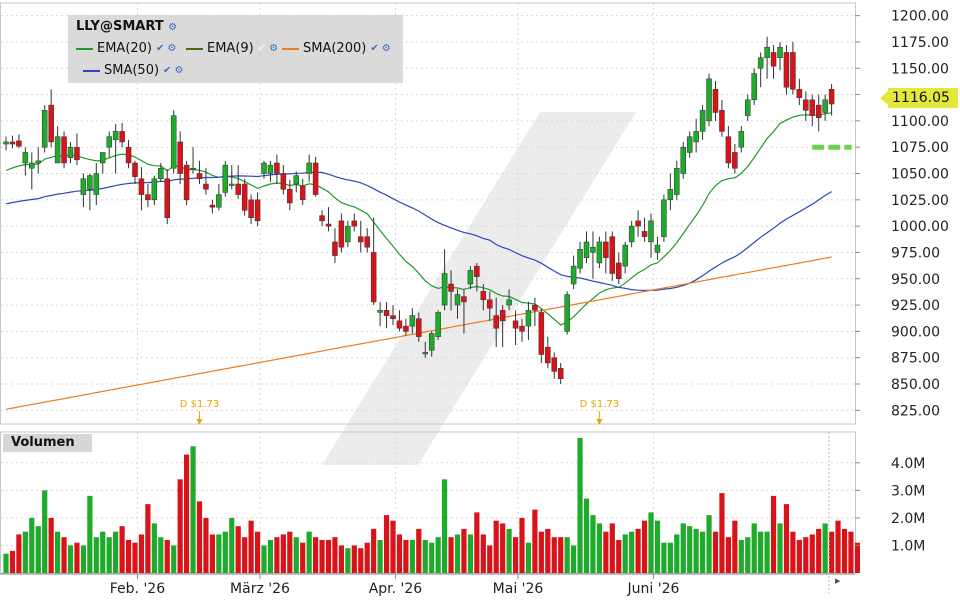 The image size is (960, 600). What do you see at coordinates (518, 589) in the screenshot?
I see `date-tick-label: Mai '26` at bounding box center [518, 589].